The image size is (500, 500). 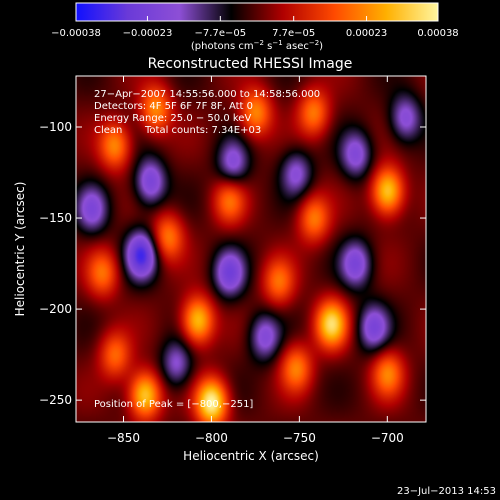 What do you see at coordinates (55, 309) in the screenshot?
I see `y-tick-label: −200` at bounding box center [55, 309].